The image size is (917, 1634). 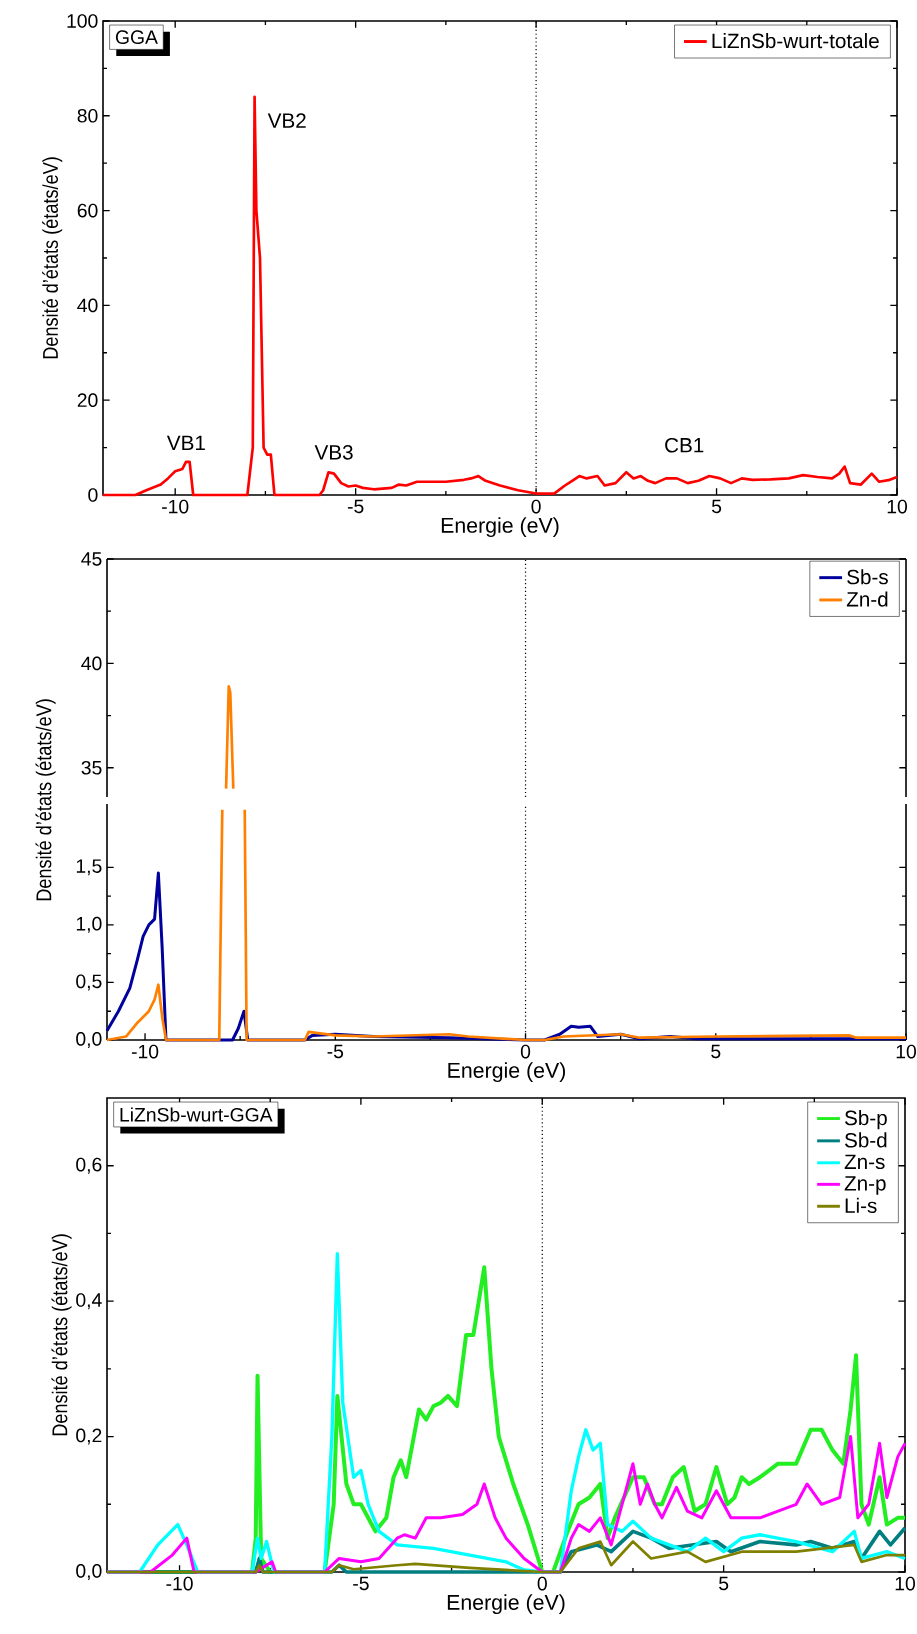 What do you see at coordinates (333, 452) in the screenshot?
I see `annotation: VB3` at bounding box center [333, 452].